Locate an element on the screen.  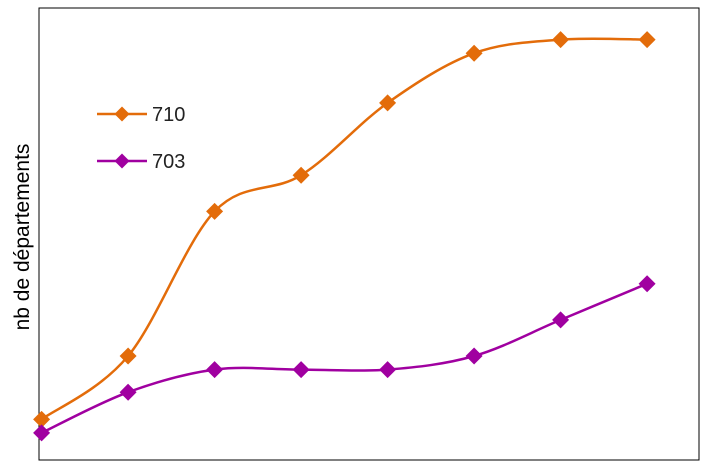
legend-label-703: 703 is located at coordinates (168, 162).